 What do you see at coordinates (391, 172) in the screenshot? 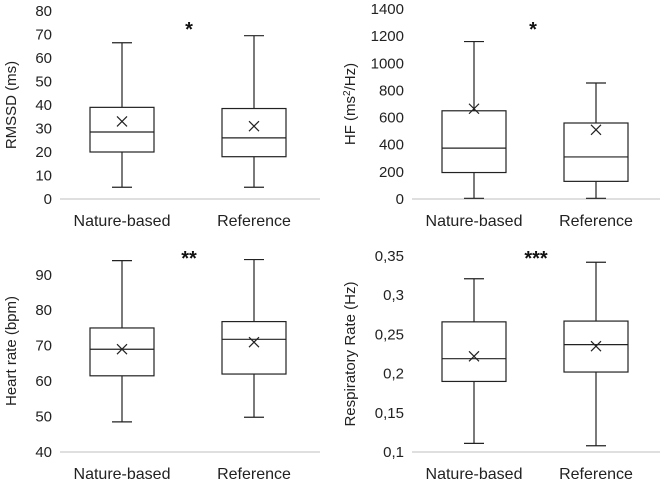
I see `y-tick-label: 200` at bounding box center [391, 172].